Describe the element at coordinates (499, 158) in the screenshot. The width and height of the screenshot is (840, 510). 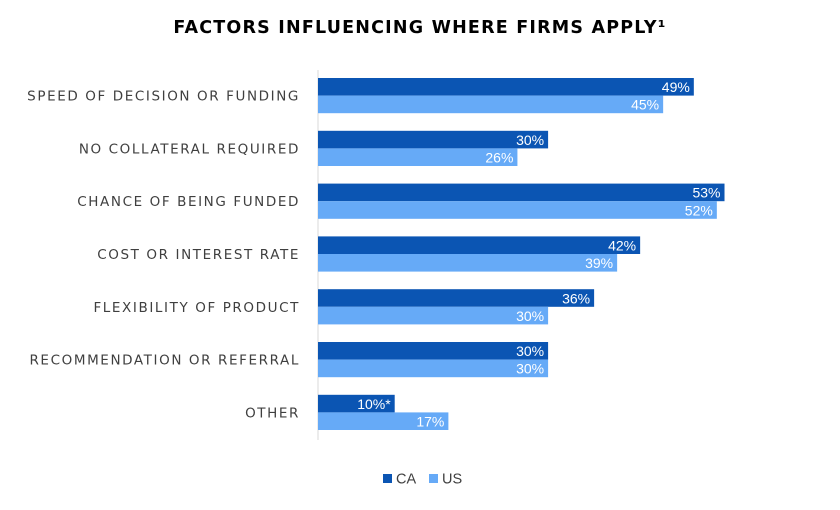
I see `data-label-us-no-collateral-required: 26%` at that location.